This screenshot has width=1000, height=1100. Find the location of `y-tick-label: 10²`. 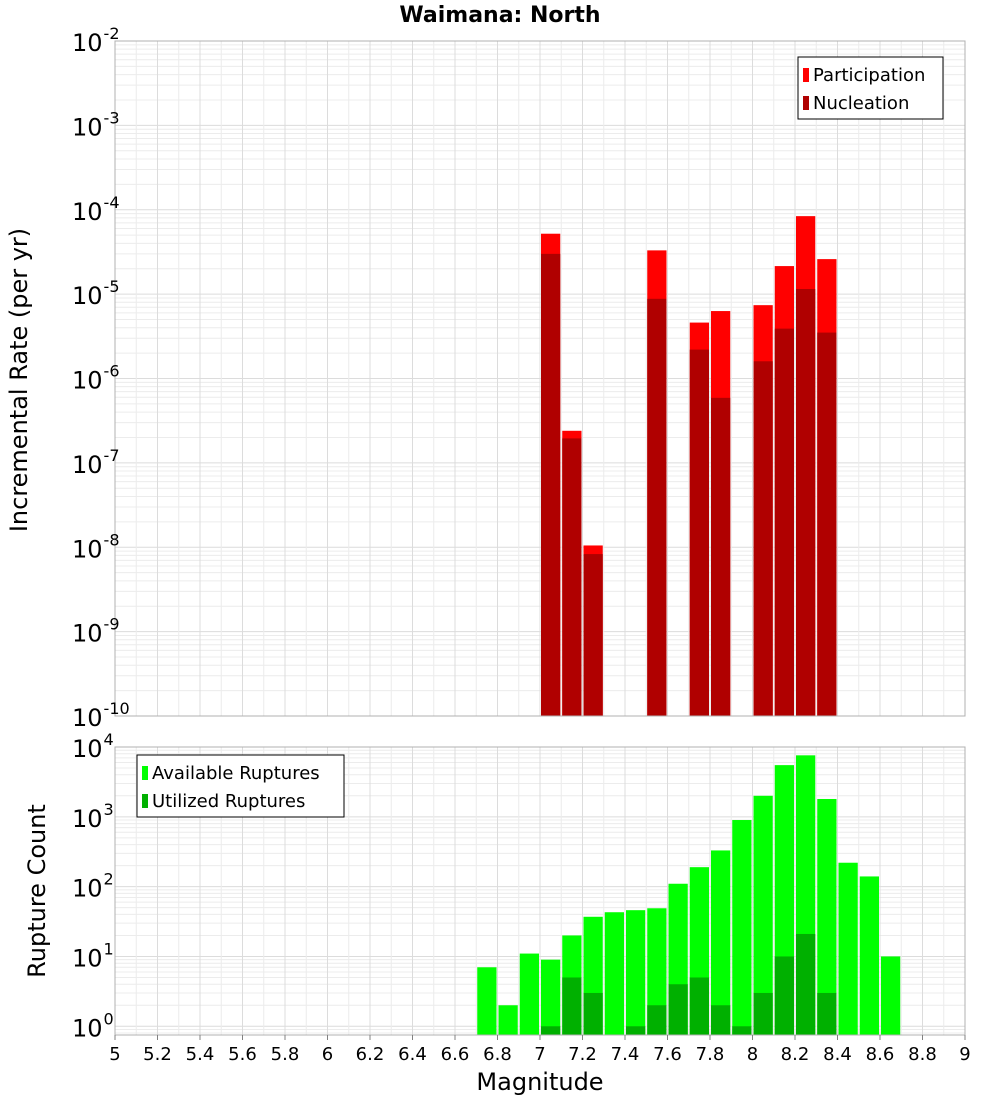

y-tick-label: 10² is located at coordinates (93, 886).